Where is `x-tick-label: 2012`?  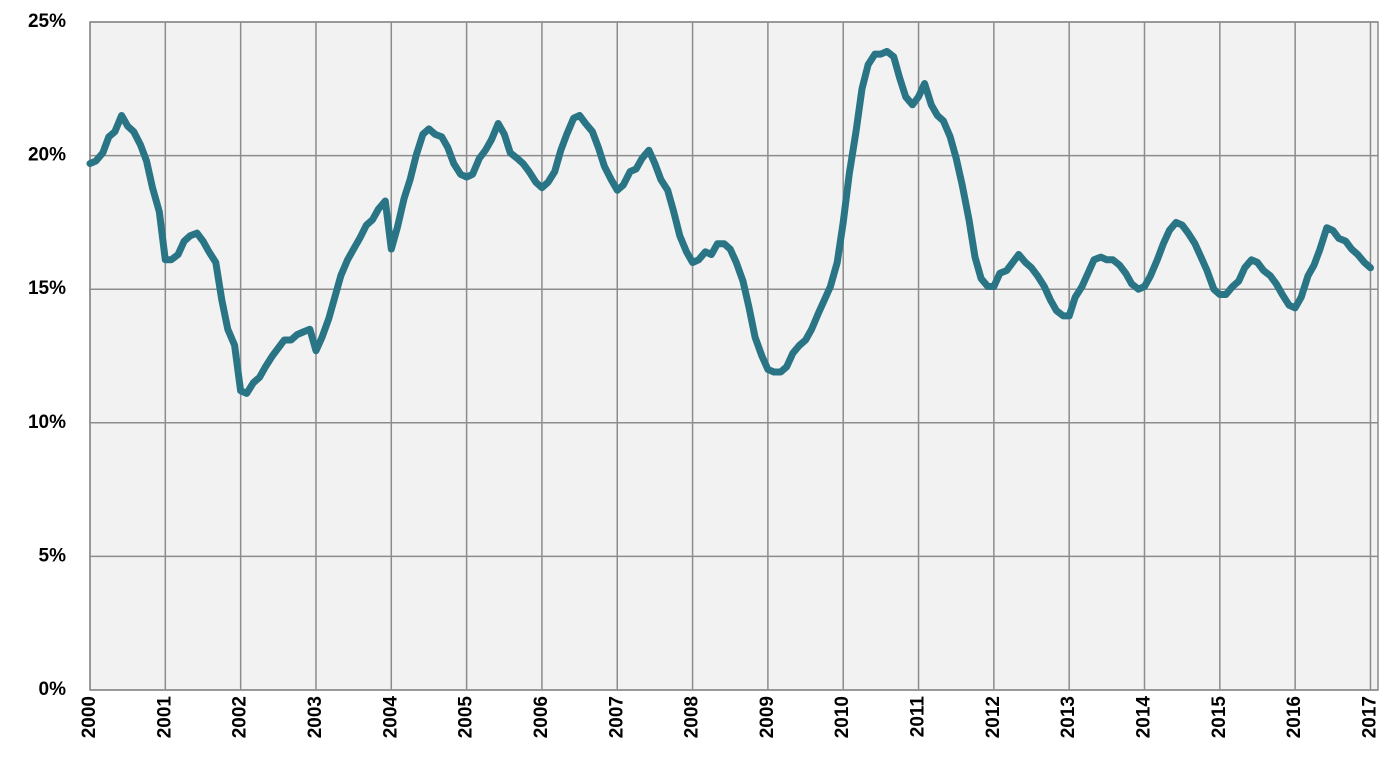 x-tick-label: 2012 is located at coordinates (993, 717).